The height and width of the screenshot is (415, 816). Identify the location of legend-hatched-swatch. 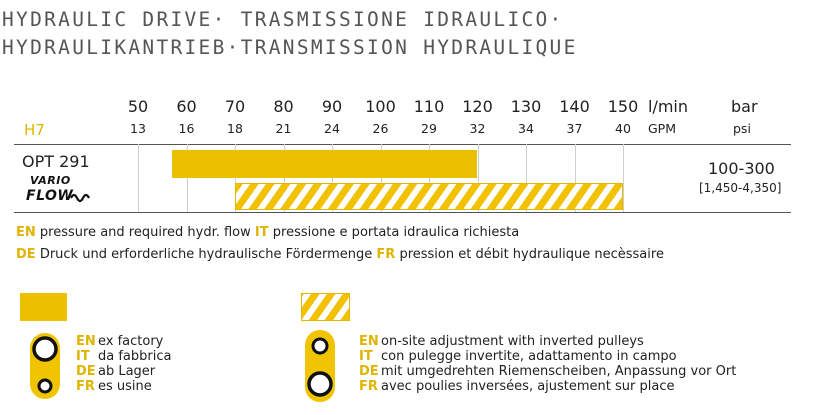
(325, 307).